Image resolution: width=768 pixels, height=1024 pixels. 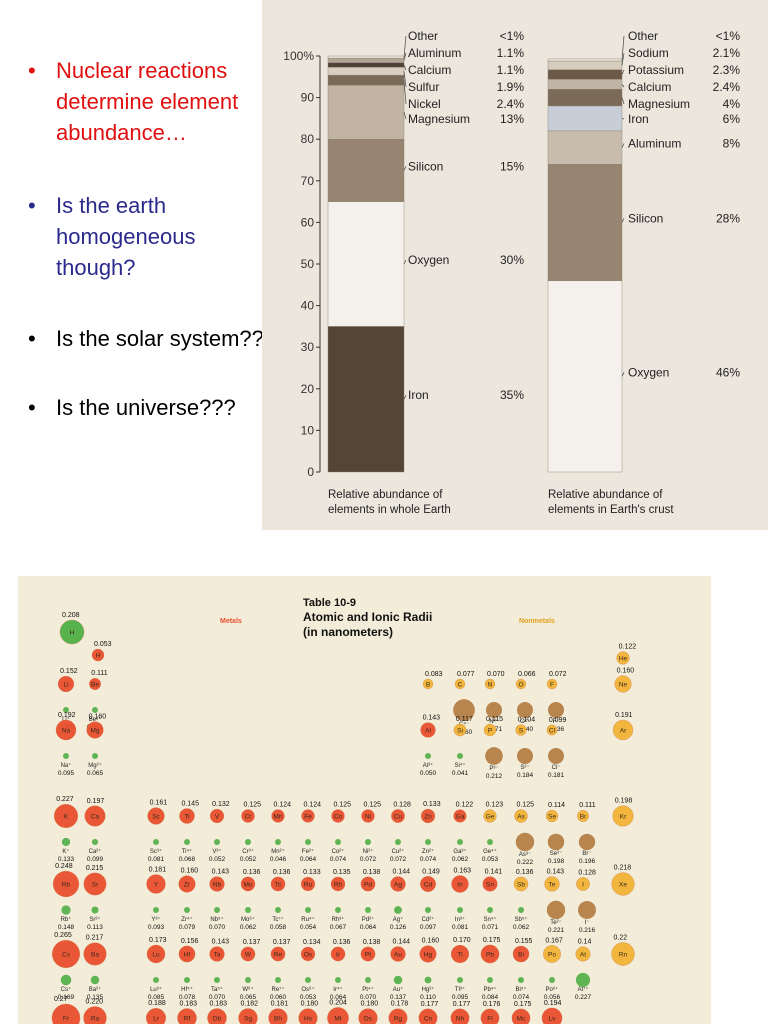 I want to click on atom-circle-c, so click(x=460, y=684).